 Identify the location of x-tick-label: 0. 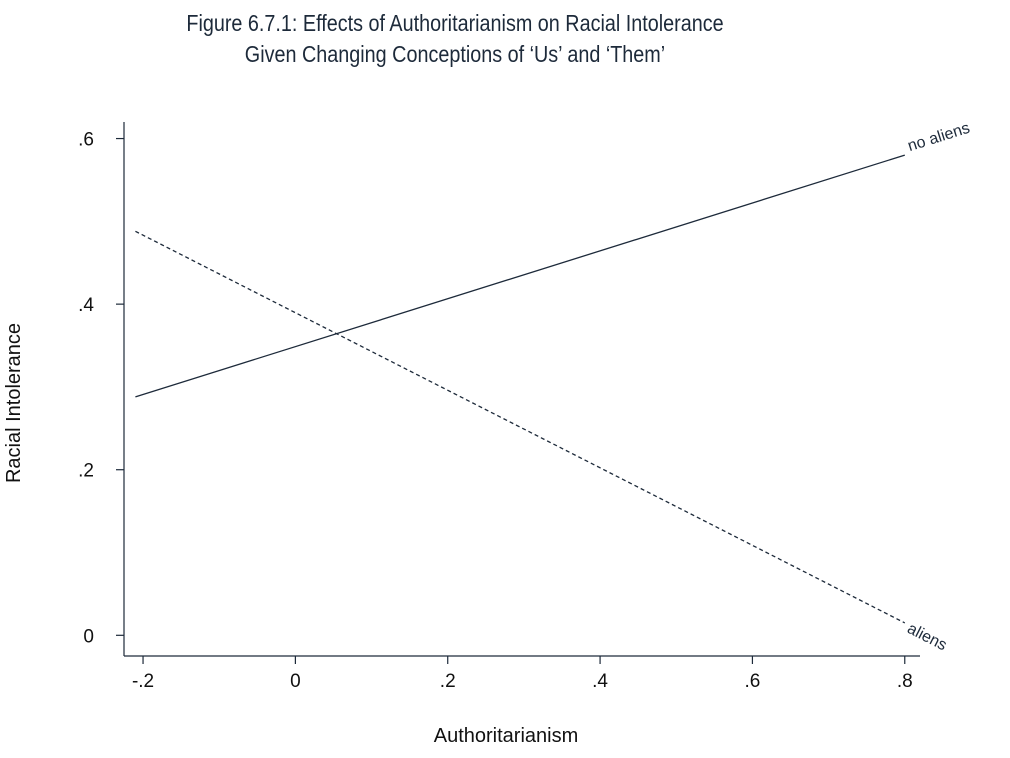
(295, 681).